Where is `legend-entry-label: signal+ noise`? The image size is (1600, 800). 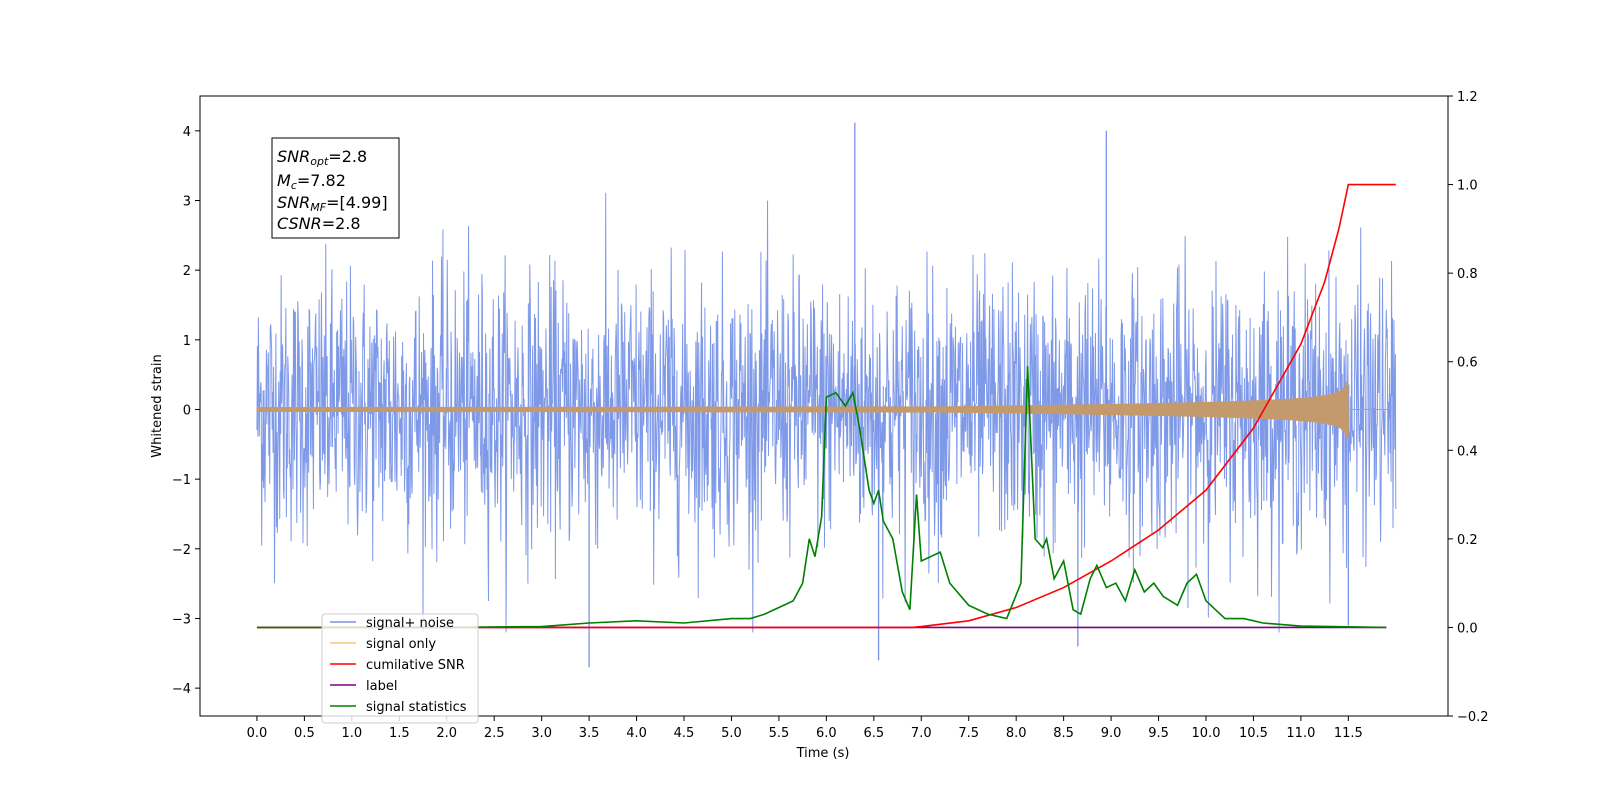 legend-entry-label: signal+ noise is located at coordinates (410, 623).